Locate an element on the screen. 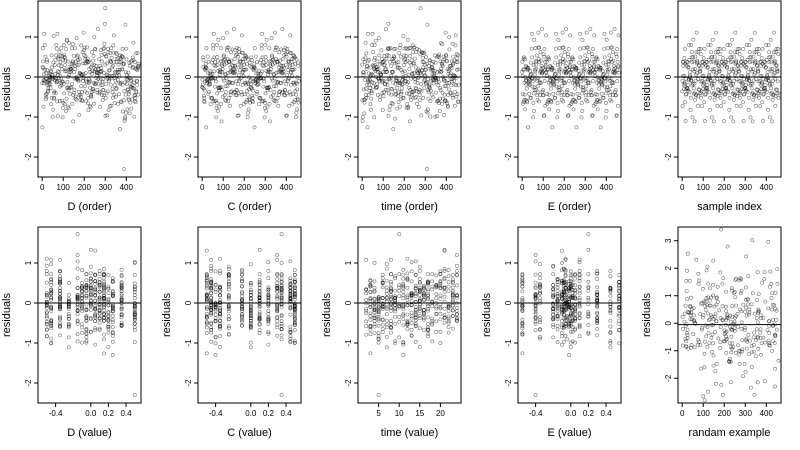 The width and height of the screenshot is (800, 450). panel-frame is located at coordinates (249, 89).